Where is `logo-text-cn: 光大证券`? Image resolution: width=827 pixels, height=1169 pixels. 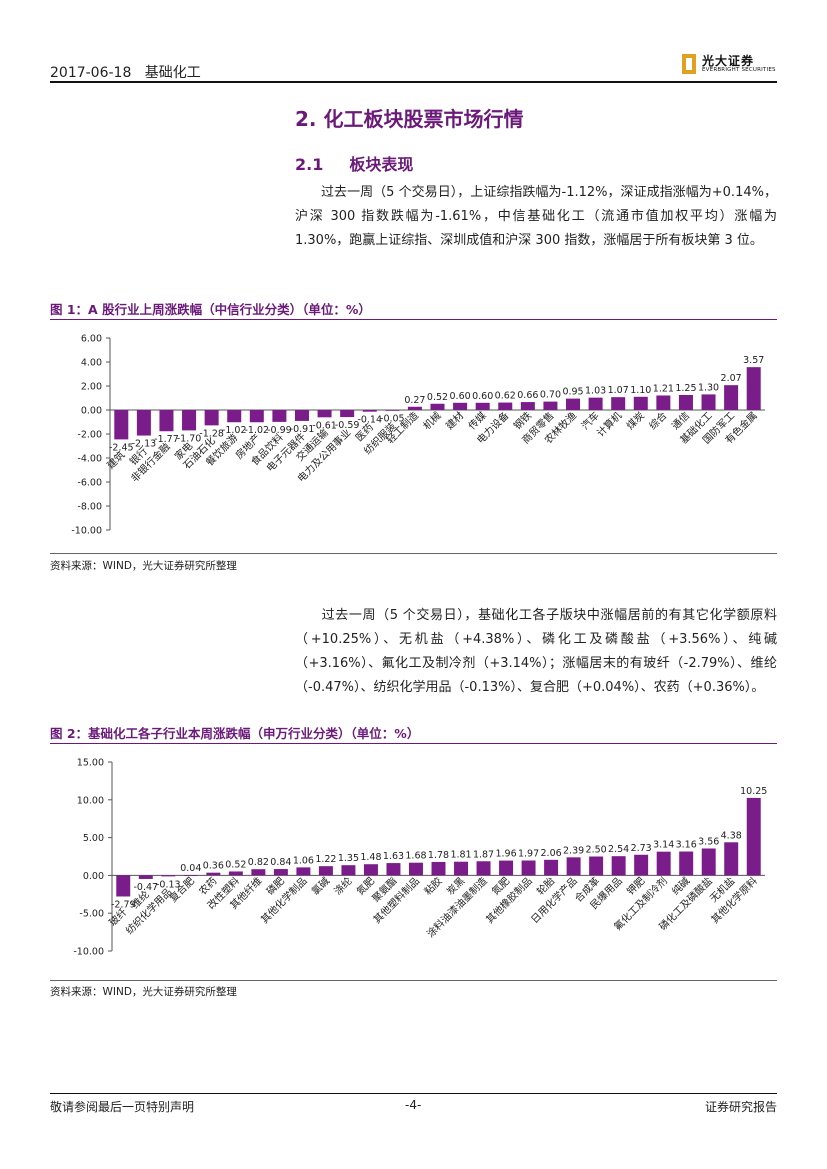 logo-text-cn: 光大证券 is located at coordinates (728, 61).